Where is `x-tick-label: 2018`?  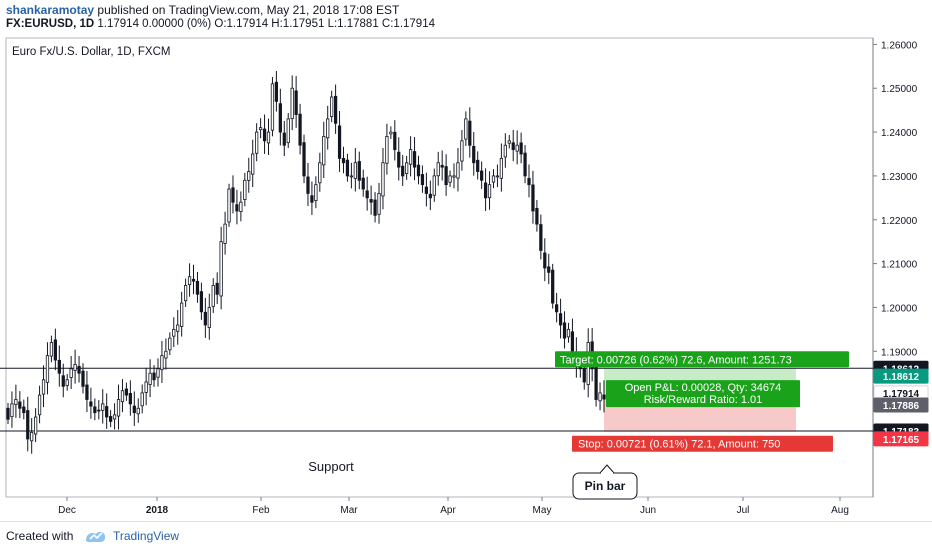
x-tick-label: 2018 is located at coordinates (157, 510).